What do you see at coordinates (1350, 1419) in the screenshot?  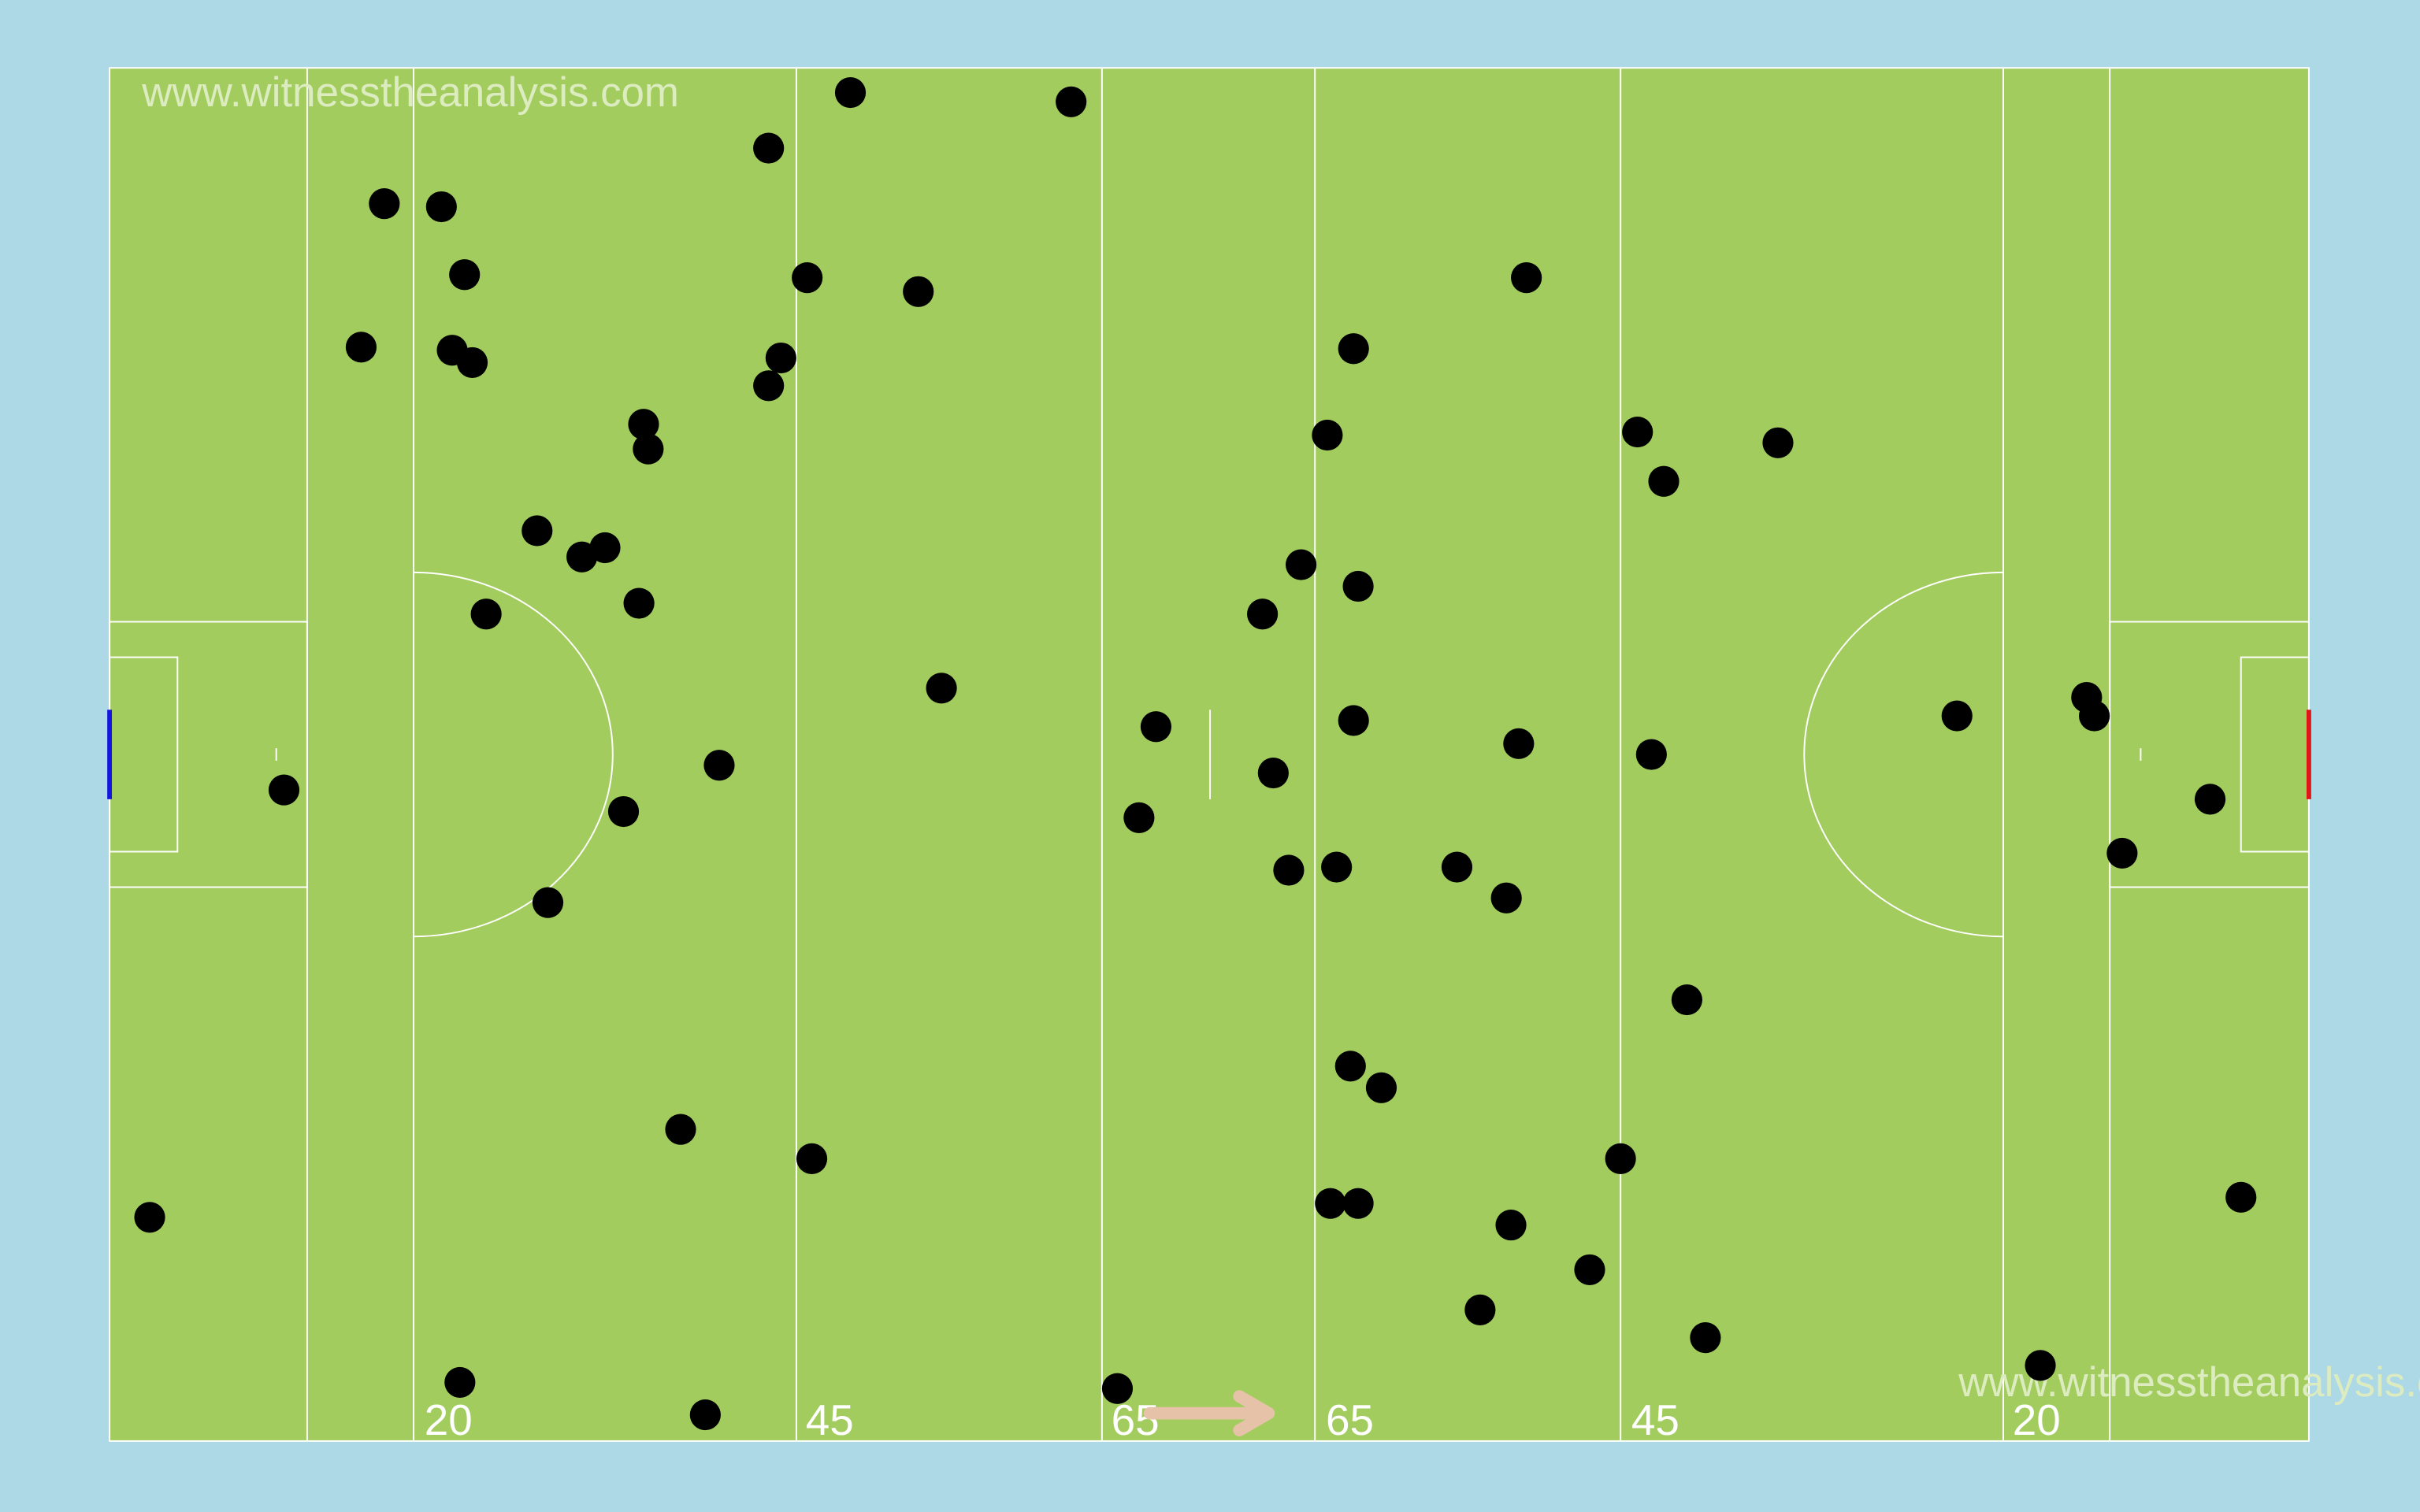 I see `label-right-65: 65` at bounding box center [1350, 1419].